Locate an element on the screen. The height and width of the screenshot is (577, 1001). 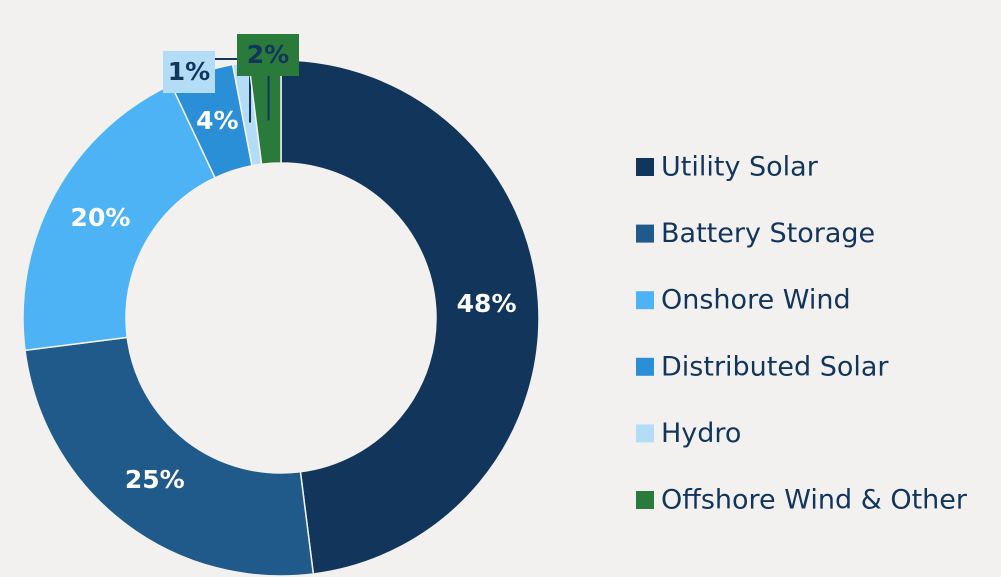
value-label: 1% is located at coordinates (189, 71).